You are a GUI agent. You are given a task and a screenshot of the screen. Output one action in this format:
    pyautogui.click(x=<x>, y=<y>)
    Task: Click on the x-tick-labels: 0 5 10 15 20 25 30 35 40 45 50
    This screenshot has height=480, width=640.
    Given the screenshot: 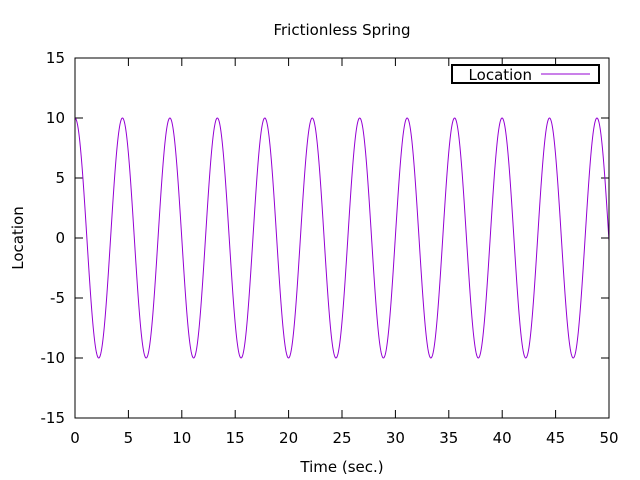 What is the action you would take?
    pyautogui.click(x=344, y=438)
    